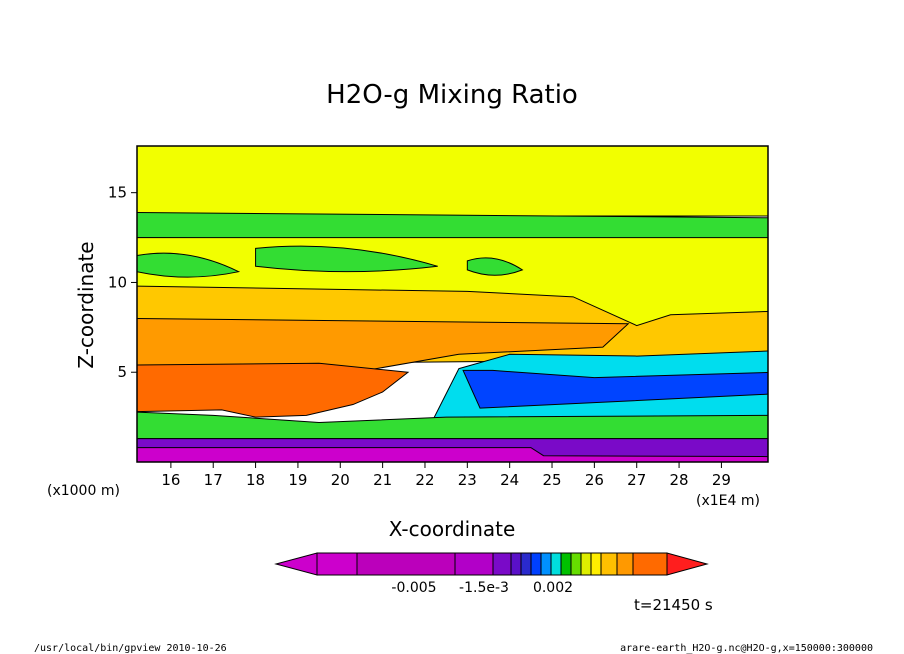 The image size is (904, 654). What do you see at coordinates (594, 480) in the screenshot?
I see `x-tick-label: 26` at bounding box center [594, 480].